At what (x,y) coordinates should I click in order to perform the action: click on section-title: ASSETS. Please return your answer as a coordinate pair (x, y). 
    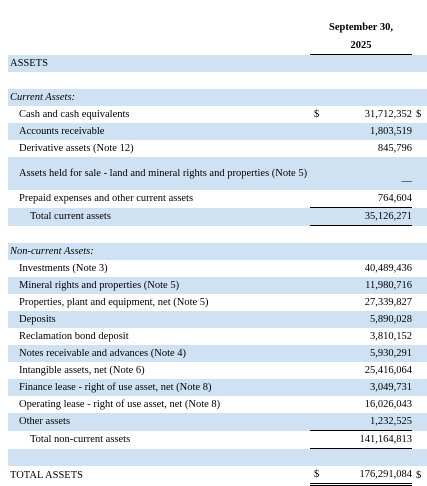
    Looking at the image, I should click on (159, 63).